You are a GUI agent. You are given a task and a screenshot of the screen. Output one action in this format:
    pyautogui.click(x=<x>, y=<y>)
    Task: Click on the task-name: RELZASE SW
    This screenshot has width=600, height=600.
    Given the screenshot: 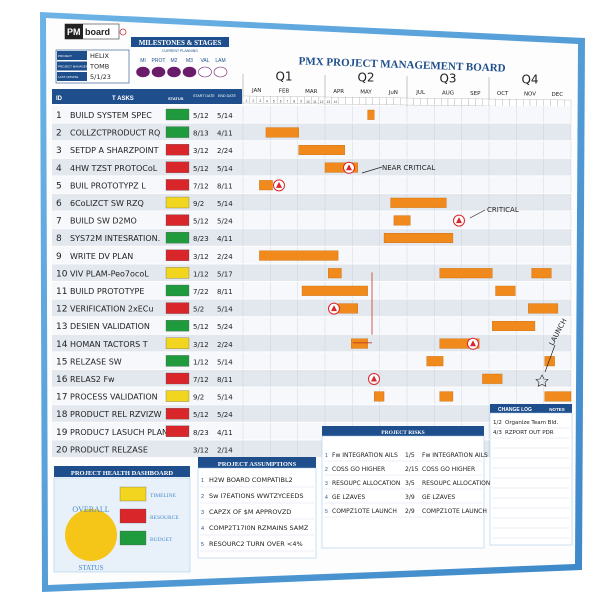 What is the action you would take?
    pyautogui.click(x=96, y=361)
    